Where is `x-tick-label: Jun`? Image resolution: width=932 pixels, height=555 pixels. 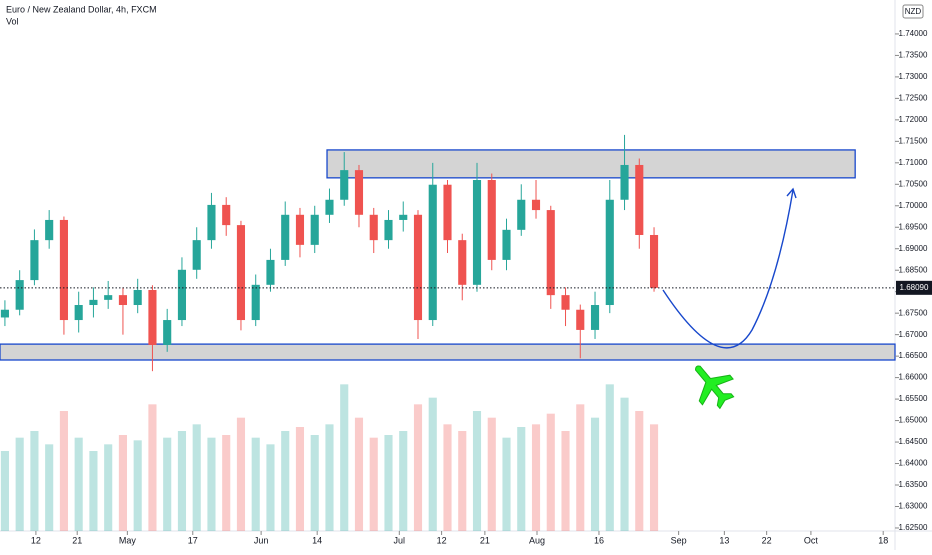 x-tick-label: Jun is located at coordinates (261, 540).